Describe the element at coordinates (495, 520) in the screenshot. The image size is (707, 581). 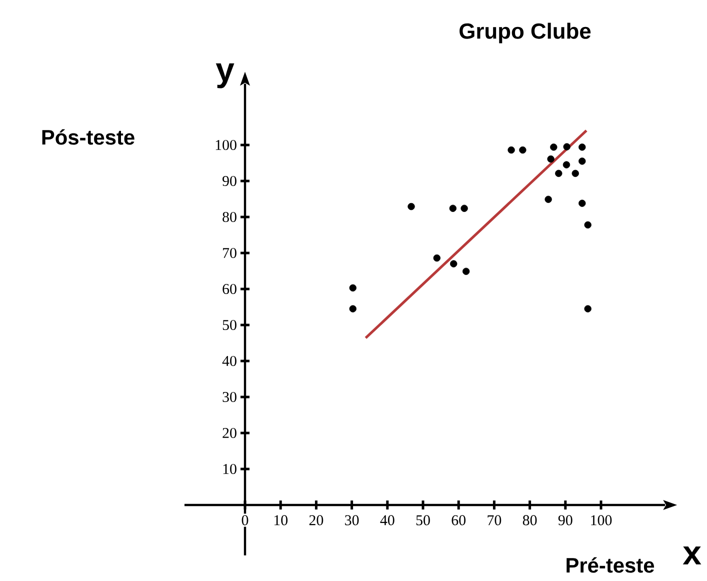
I see `x-tick-label: 70` at that location.